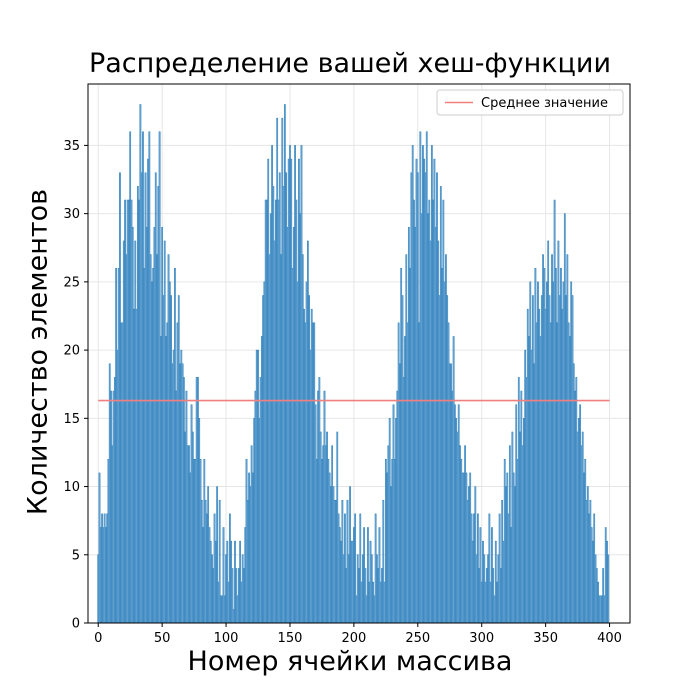 This screenshot has height=700, width=700. What do you see at coordinates (71, 146) in the screenshot?
I see `y-tick-label: 35` at bounding box center [71, 146].